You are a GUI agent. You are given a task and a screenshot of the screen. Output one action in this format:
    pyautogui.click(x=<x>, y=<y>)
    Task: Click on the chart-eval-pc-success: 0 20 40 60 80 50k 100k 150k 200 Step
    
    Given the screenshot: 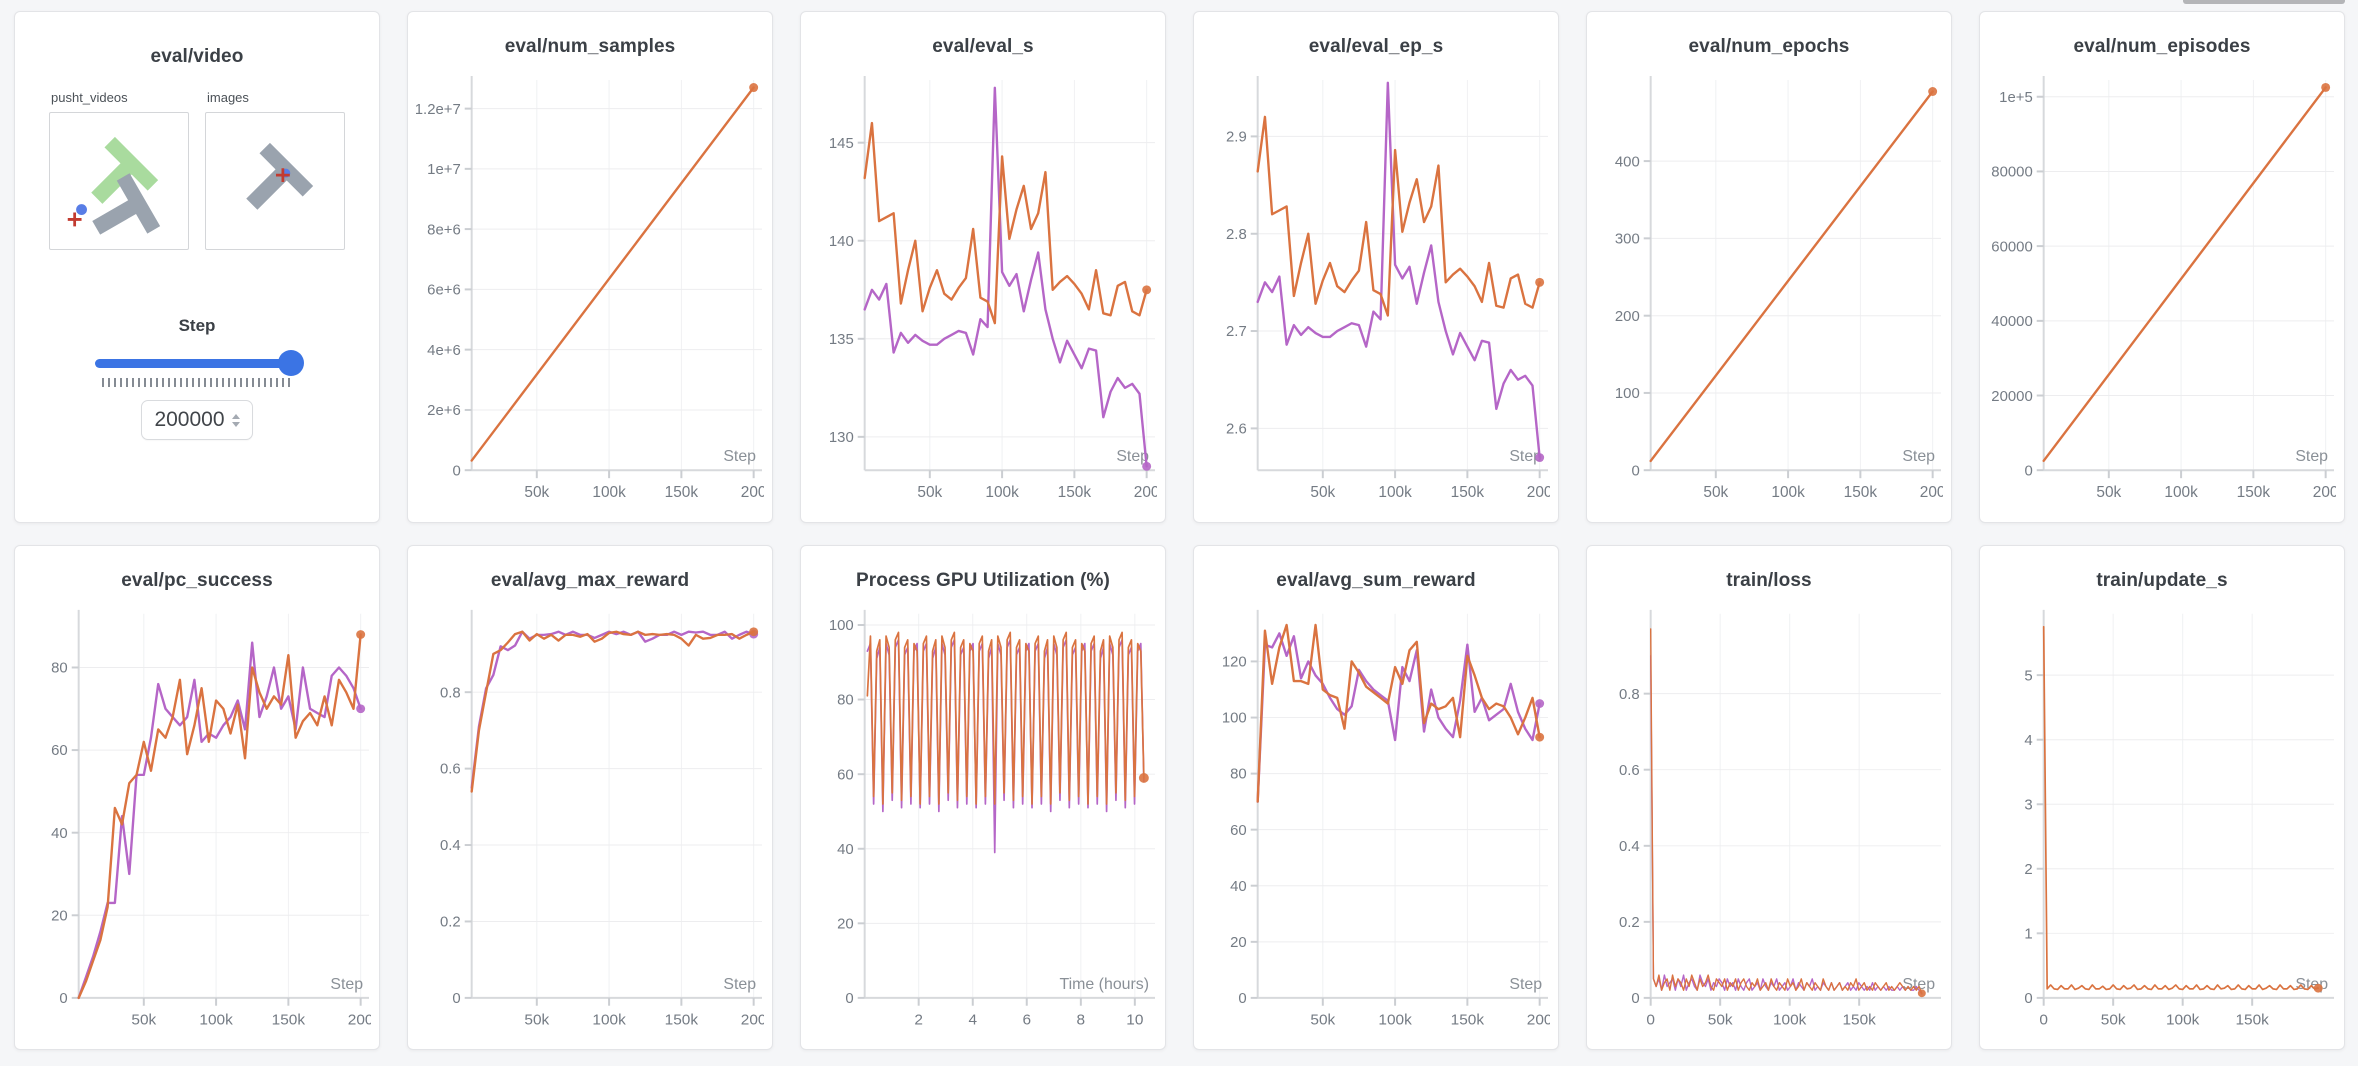 What is the action you would take?
    pyautogui.click(x=197, y=822)
    